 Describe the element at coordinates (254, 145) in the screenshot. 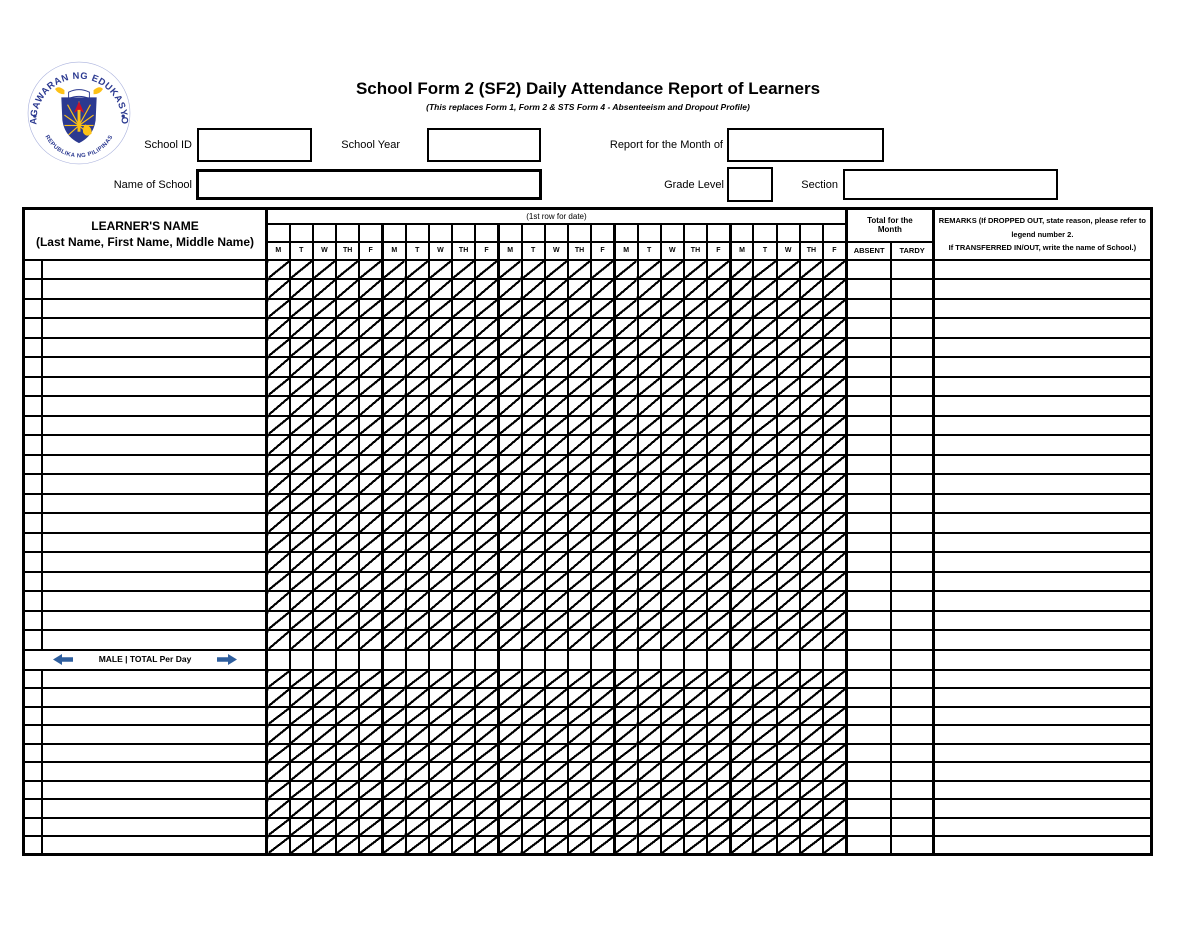

I see `school-id-input` at that location.